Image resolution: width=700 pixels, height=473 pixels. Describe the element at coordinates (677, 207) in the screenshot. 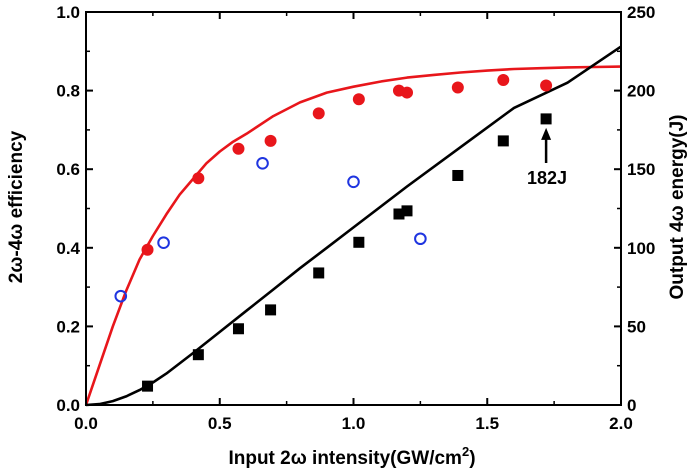

I see `y-right-axis-title: Output 4ω energy(J)` at that location.